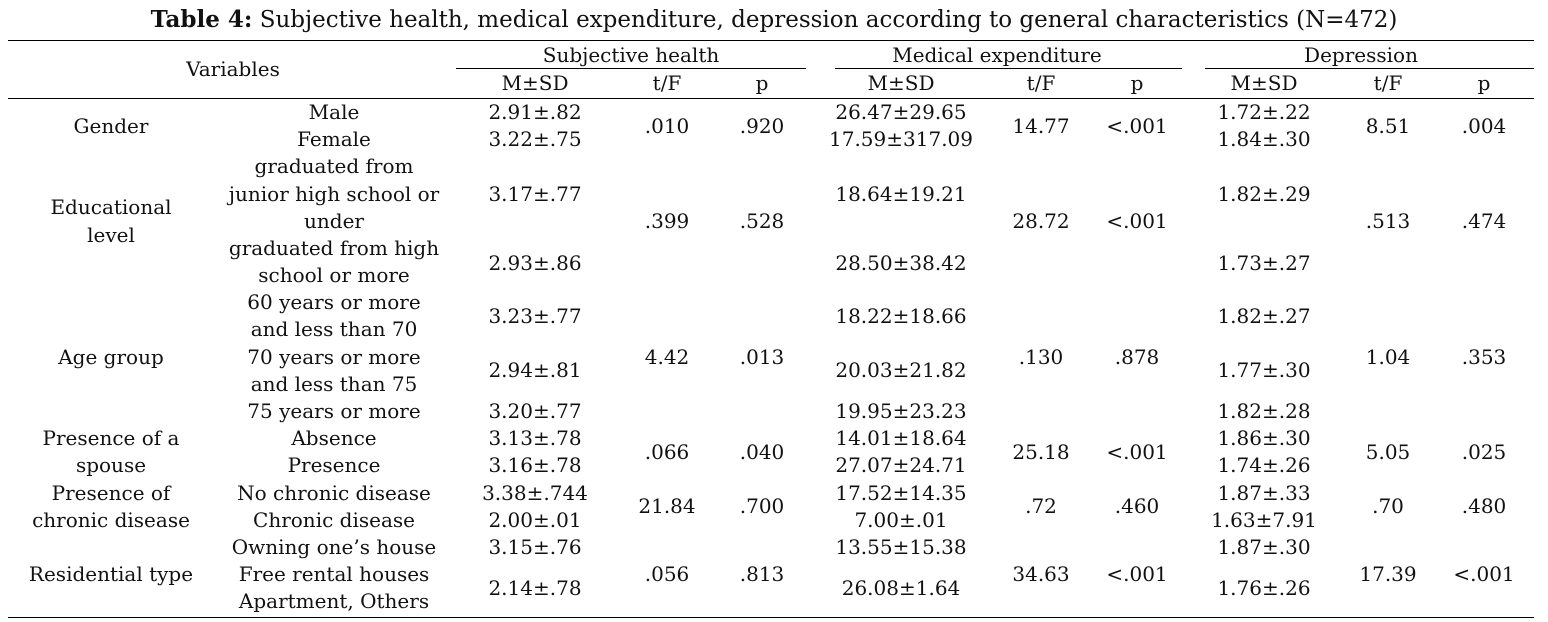 This screenshot has width=1548, height=622. Describe the element at coordinates (1264, 588) in the screenshot. I see `cell-res-de-msd-2: 1.76±.26` at that location.